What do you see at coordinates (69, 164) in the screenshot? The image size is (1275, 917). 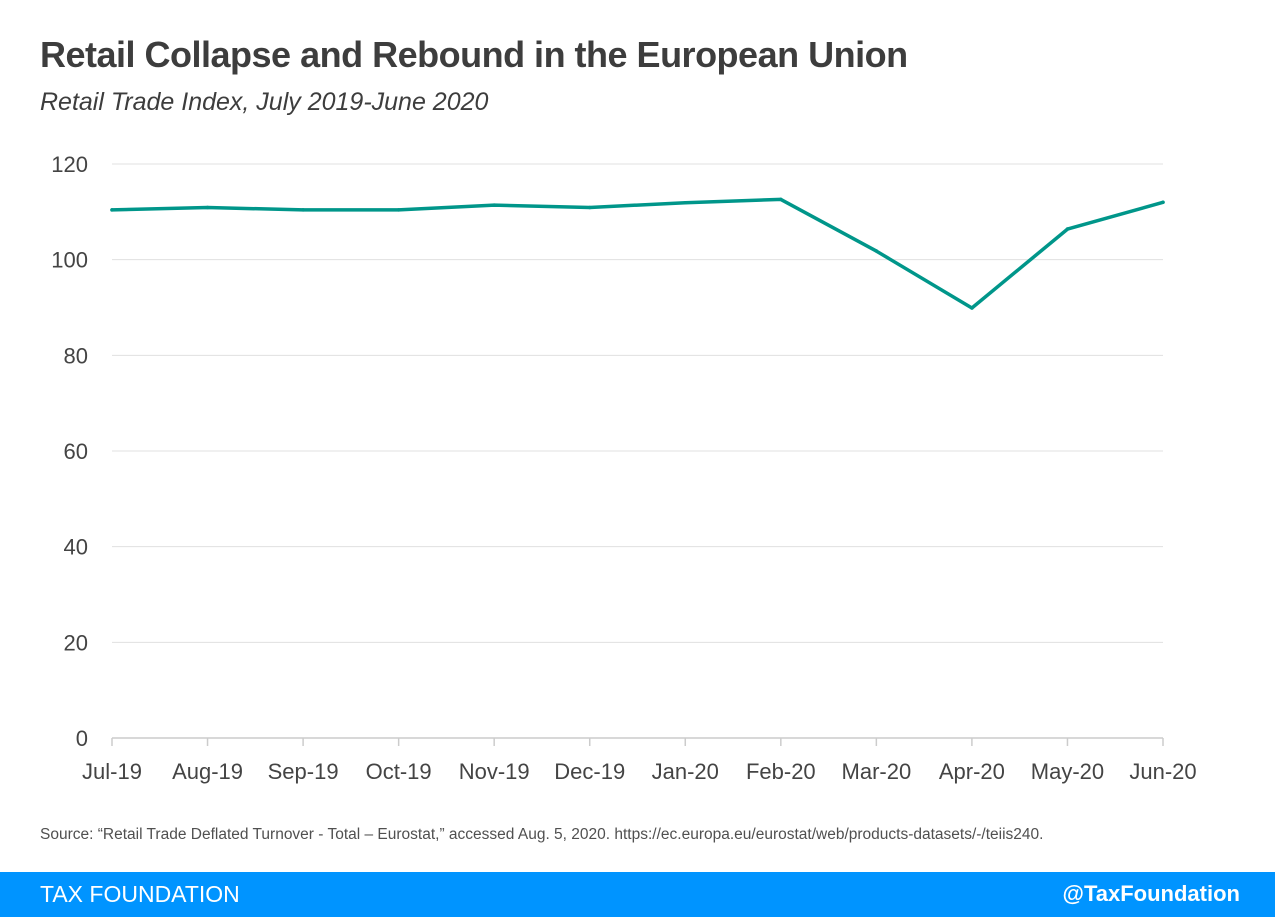 I see `y-tick-label: 120` at bounding box center [69, 164].